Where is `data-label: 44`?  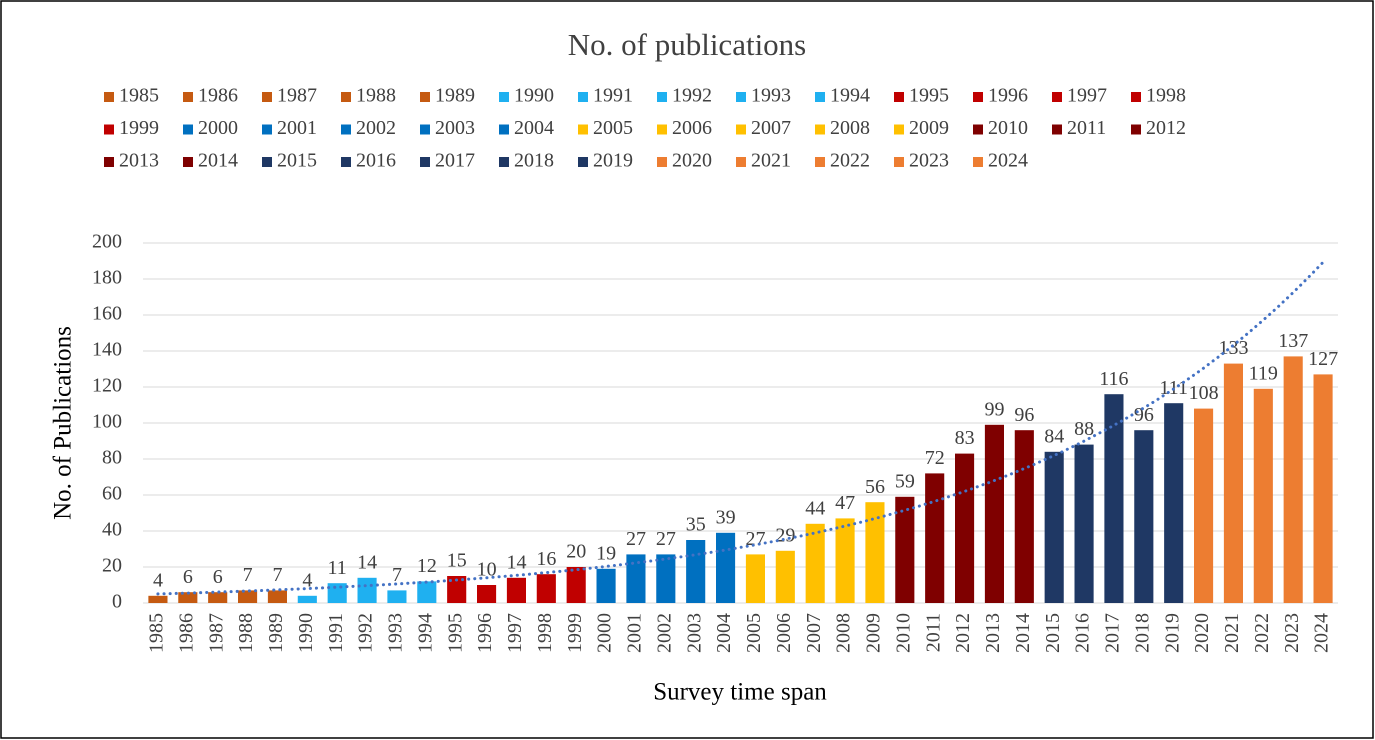
data-label: 44 is located at coordinates (815, 508).